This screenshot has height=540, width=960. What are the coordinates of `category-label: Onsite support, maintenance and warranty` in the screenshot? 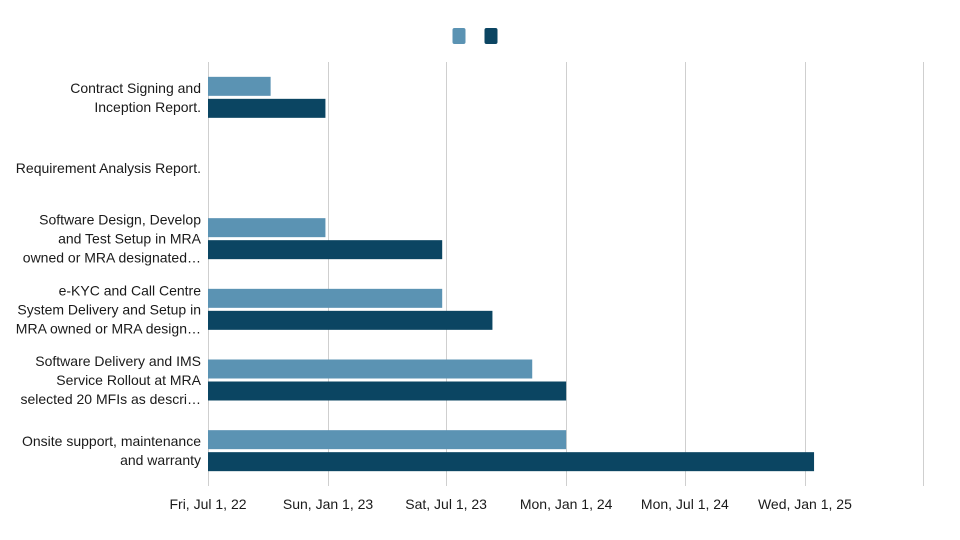 It's located at (111, 450).